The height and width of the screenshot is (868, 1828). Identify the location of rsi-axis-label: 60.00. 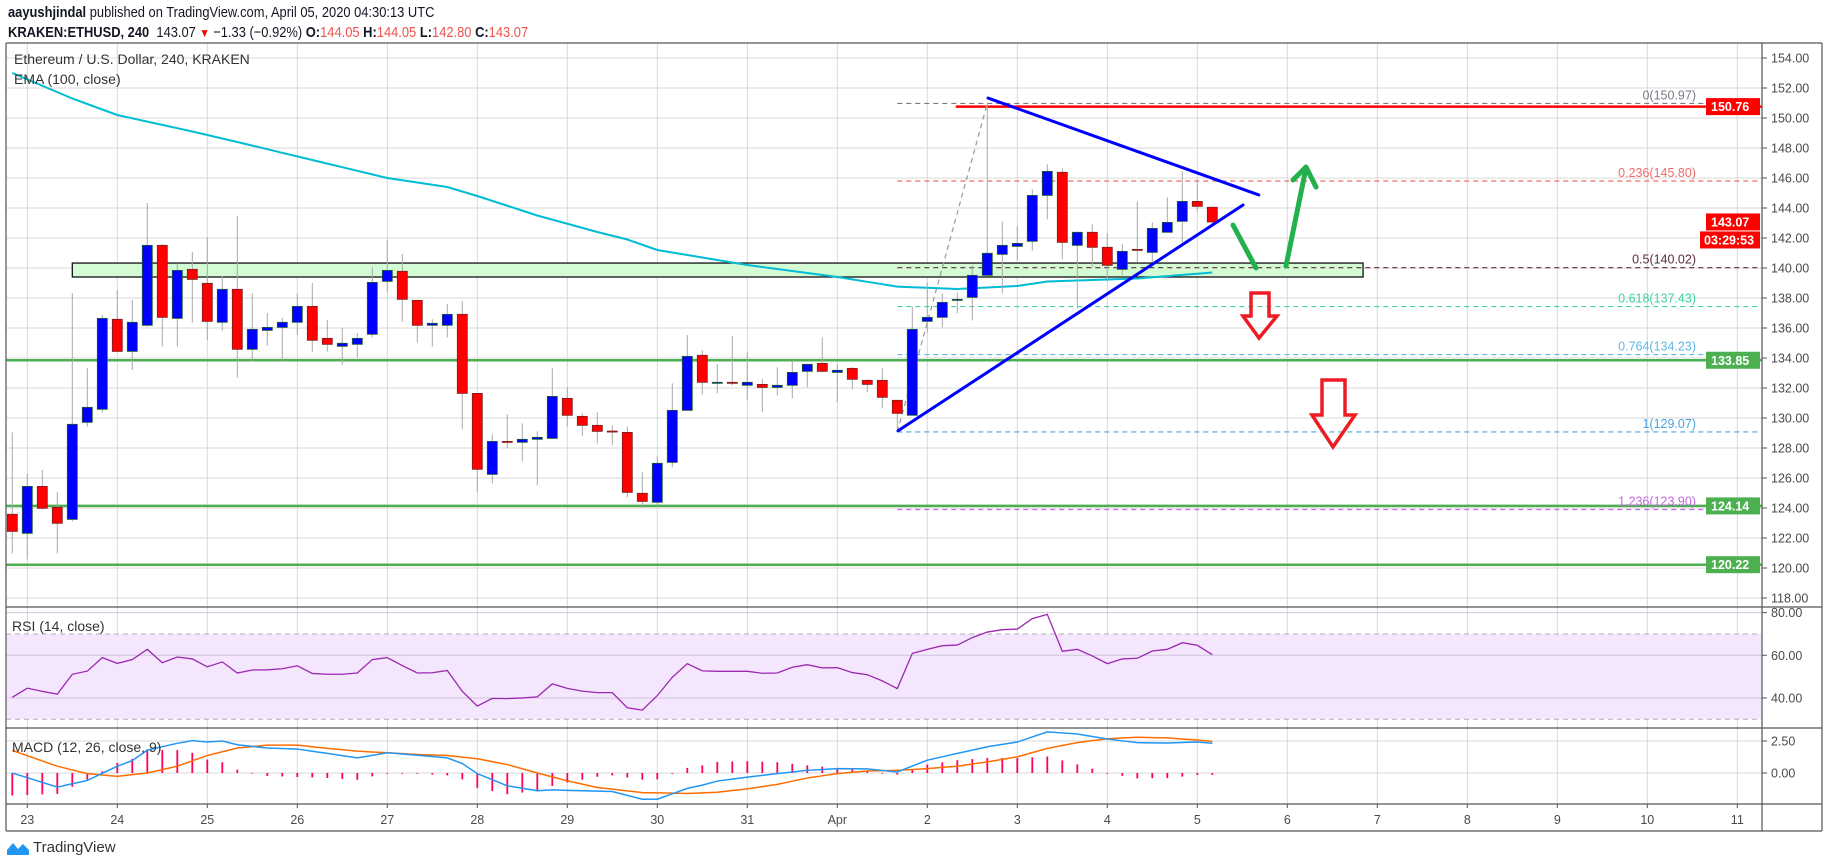
(1786, 656).